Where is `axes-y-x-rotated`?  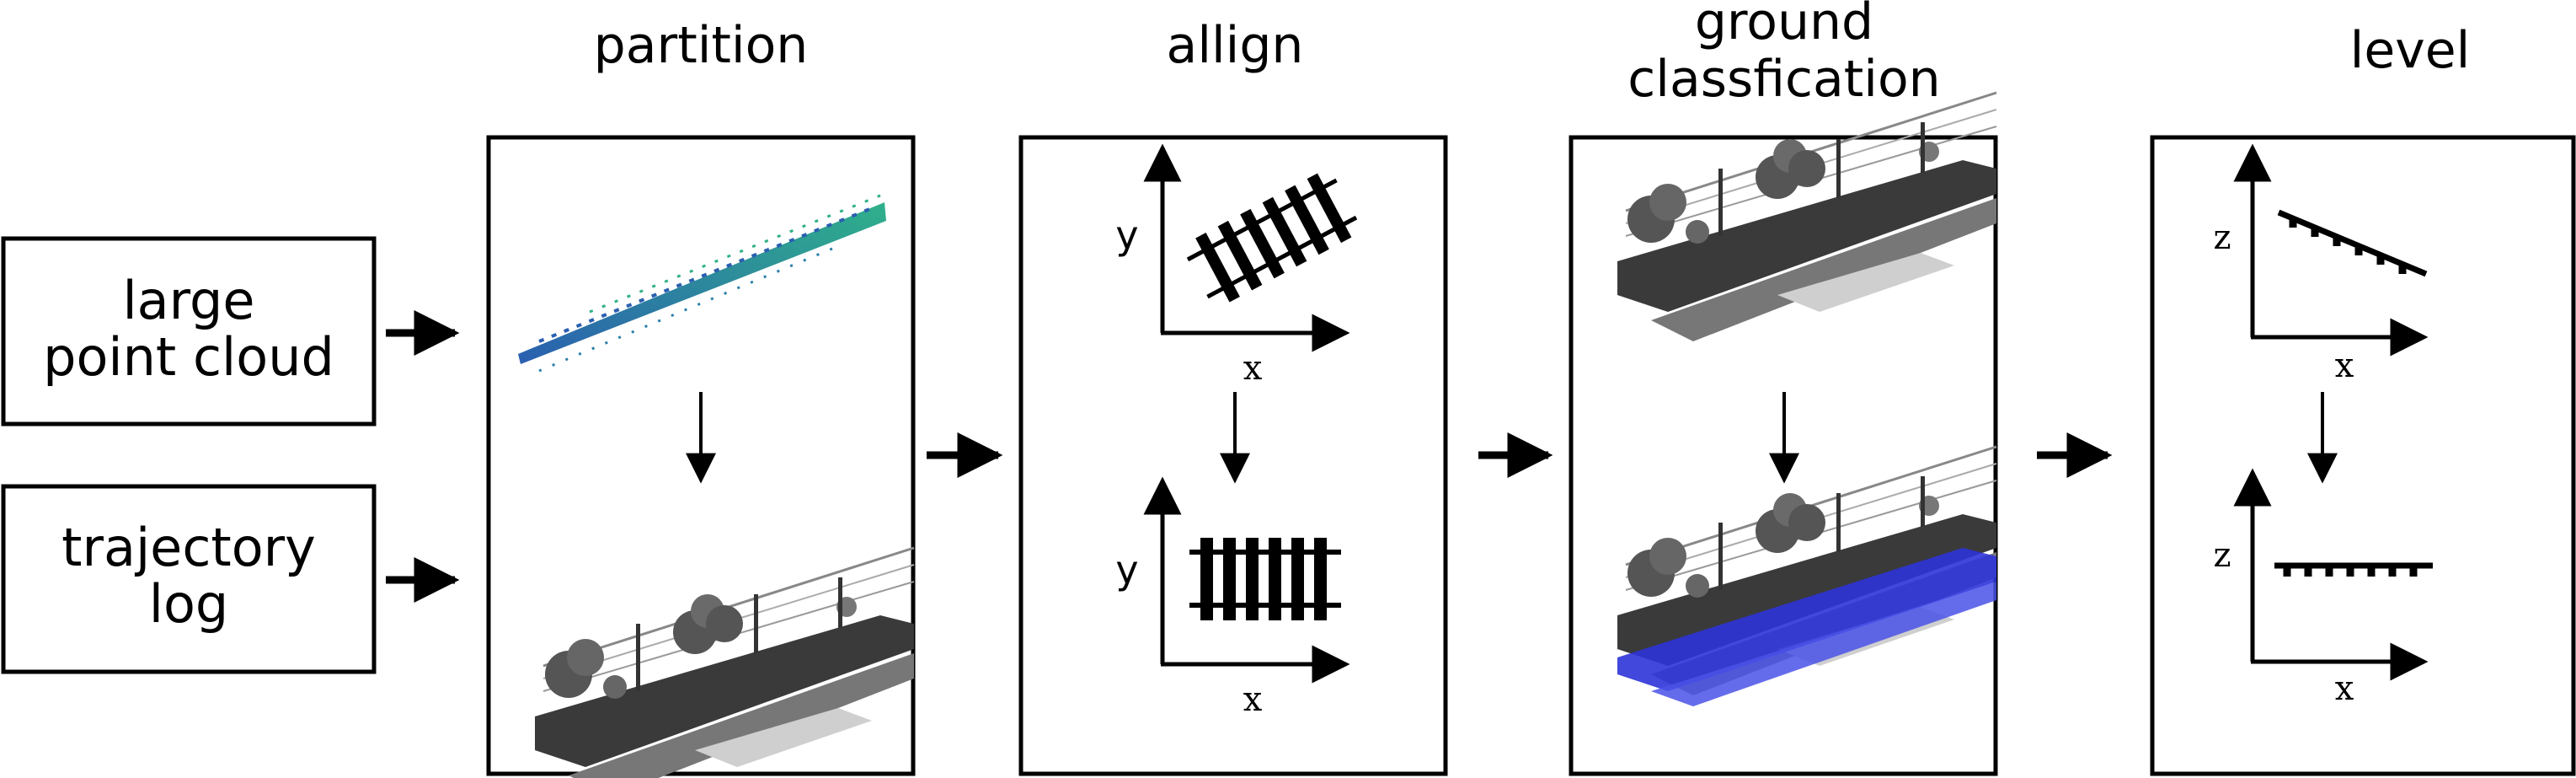
axes-y-x-rotated is located at coordinates (1246, 247).